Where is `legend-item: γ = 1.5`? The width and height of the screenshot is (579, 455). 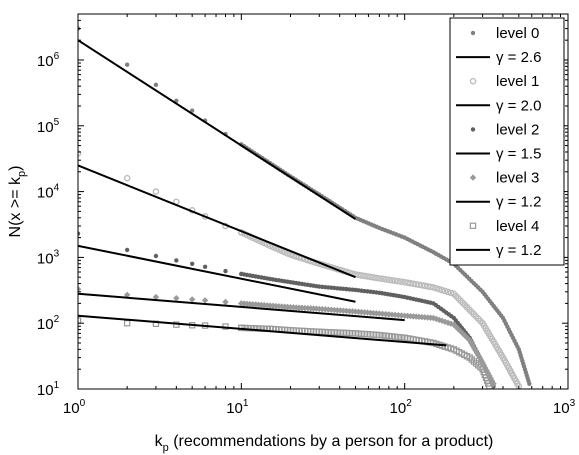
legend-item: γ = 1.5 is located at coordinates (498, 154).